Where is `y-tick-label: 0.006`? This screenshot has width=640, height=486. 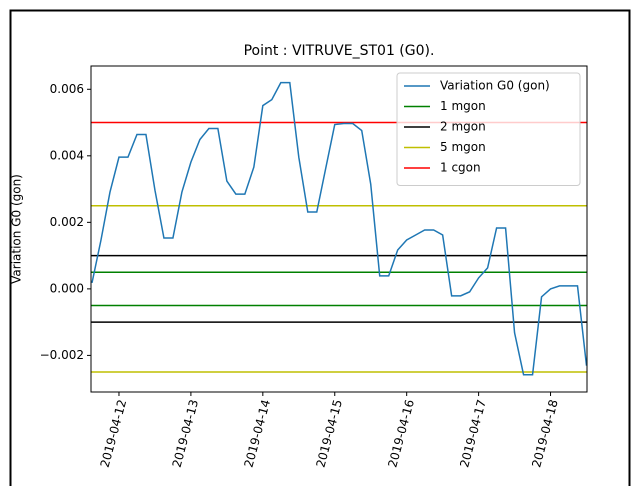 y-tick-label: 0.006 is located at coordinates (67, 89).